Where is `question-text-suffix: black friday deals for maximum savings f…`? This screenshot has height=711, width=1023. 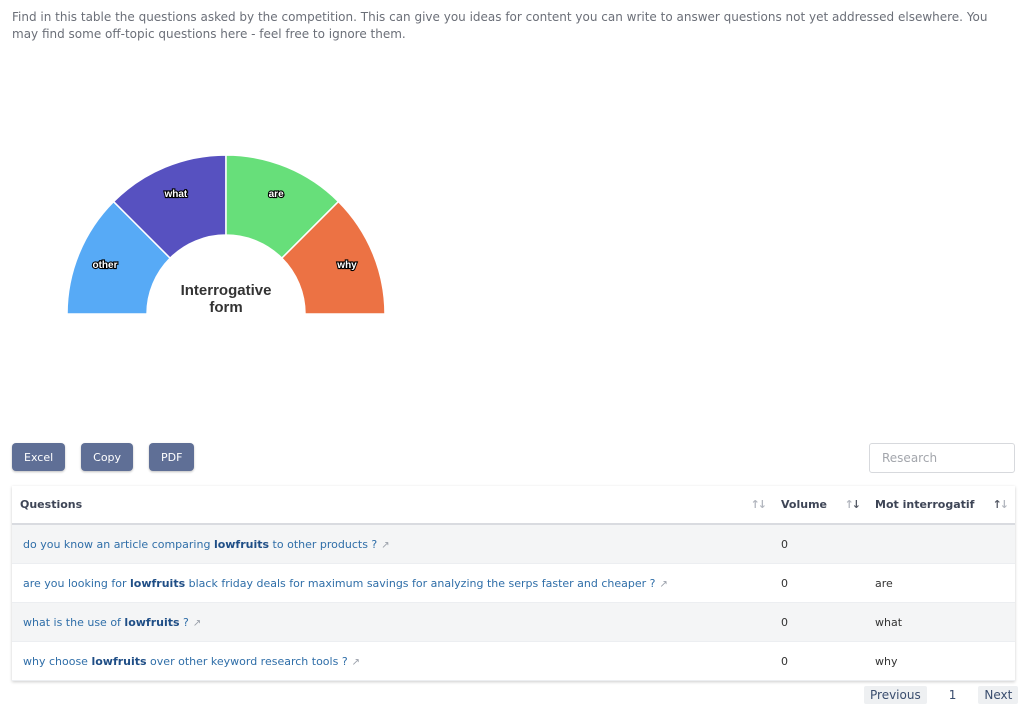 question-text-suffix: black friday deals for maximum savings f… is located at coordinates (420, 583).